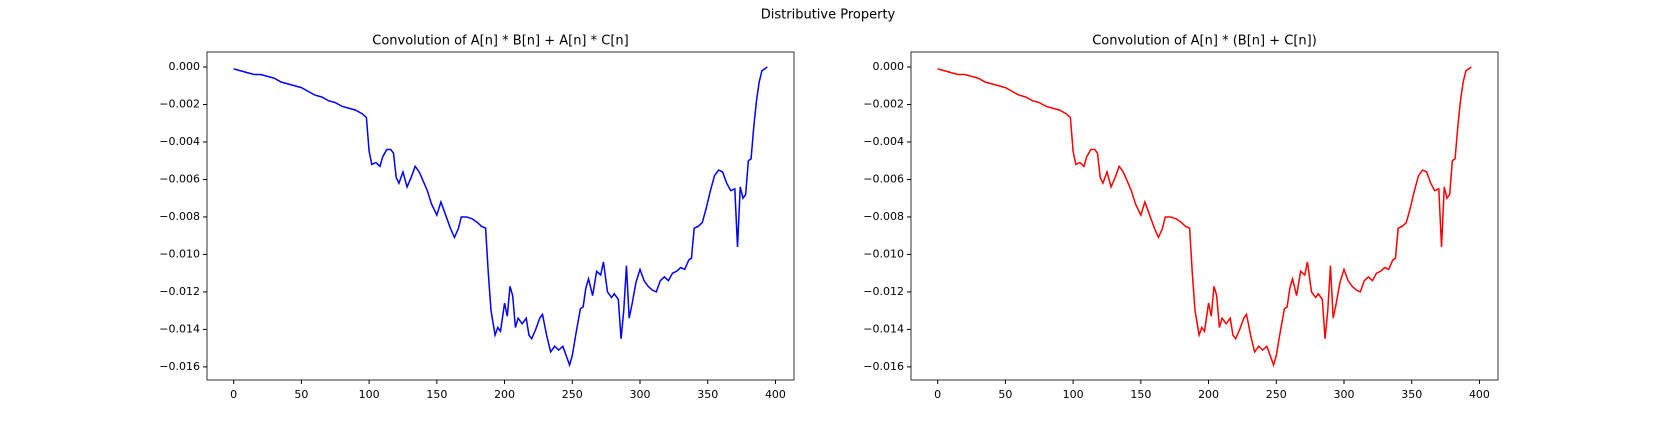  Describe the element at coordinates (500, 41) in the screenshot. I see `axes-title: Convolution of A[n] * B[n] + A[n] * C[n]` at that location.